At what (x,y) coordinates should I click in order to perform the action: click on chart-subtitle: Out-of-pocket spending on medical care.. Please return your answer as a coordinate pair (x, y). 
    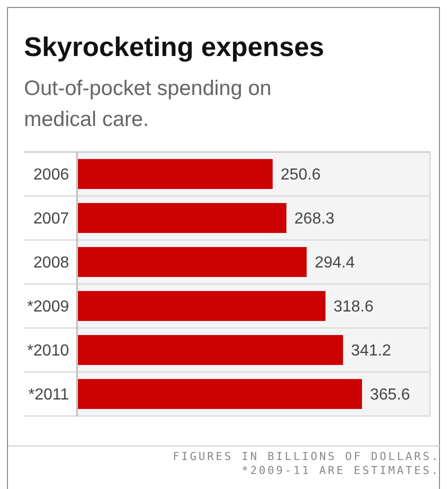
    Looking at the image, I should click on (148, 104).